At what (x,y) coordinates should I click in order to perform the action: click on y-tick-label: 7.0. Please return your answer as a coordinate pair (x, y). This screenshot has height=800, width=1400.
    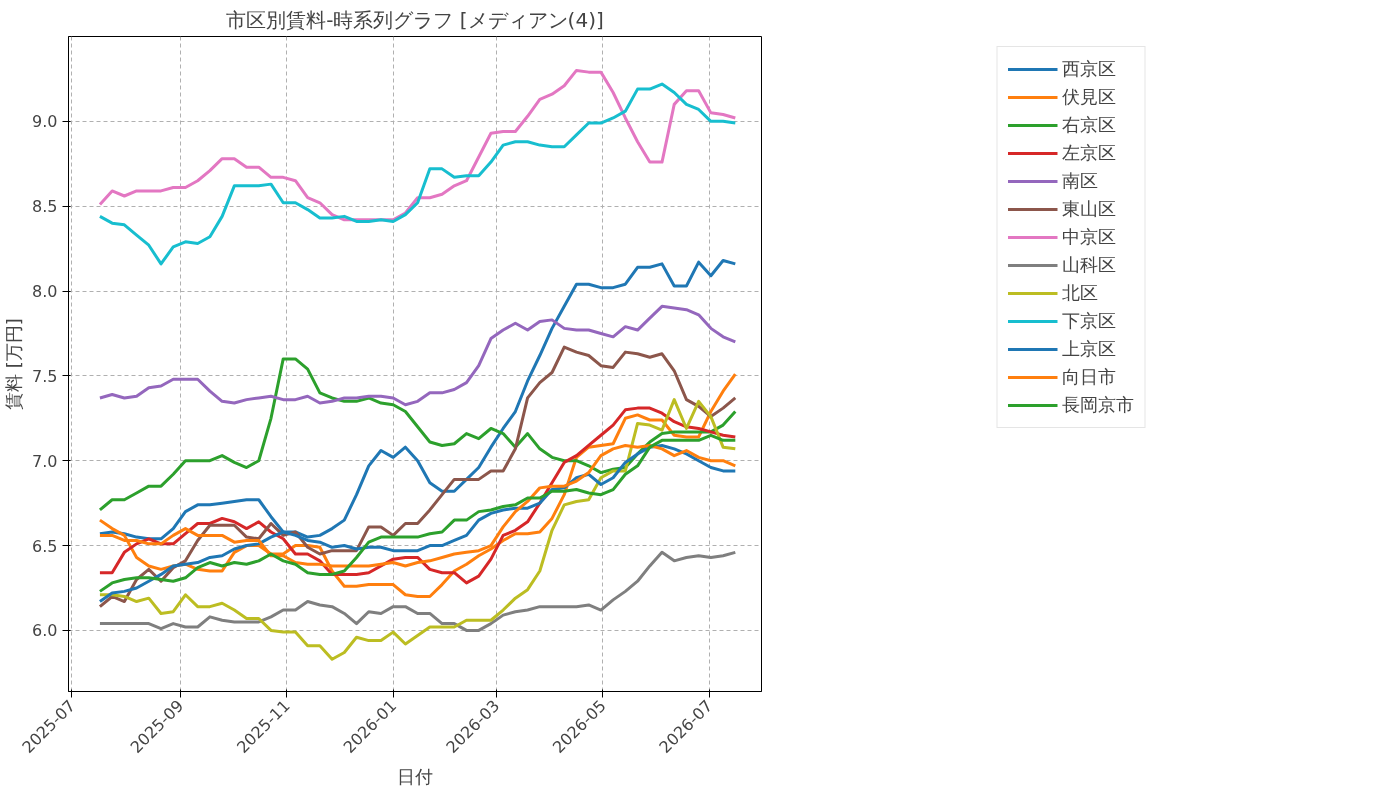
    Looking at the image, I should click on (45, 461).